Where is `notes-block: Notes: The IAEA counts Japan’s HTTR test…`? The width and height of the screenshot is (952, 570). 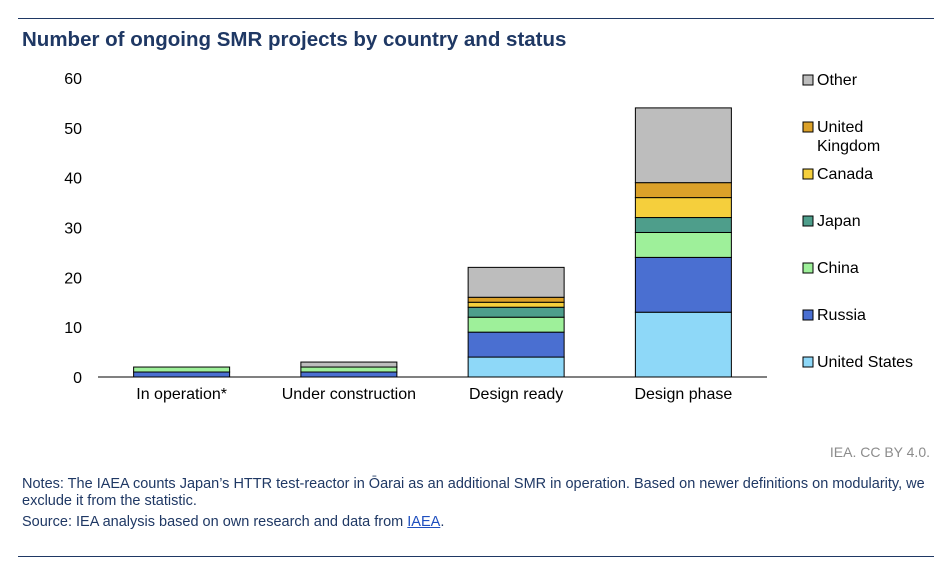 notes-block: Notes: The IAEA counts Japan’s HTTR test… is located at coordinates (478, 503).